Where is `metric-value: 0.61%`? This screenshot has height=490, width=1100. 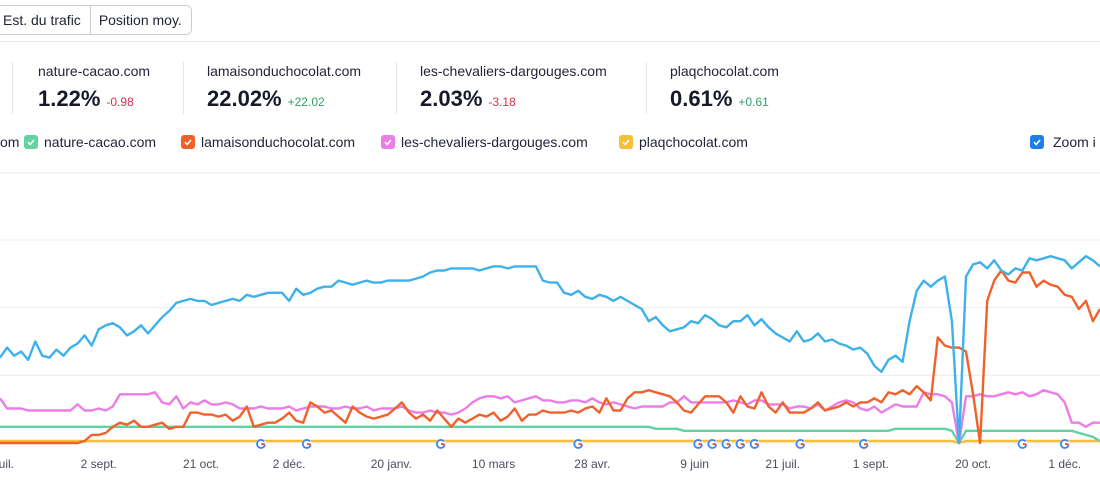
metric-value: 0.61% is located at coordinates (701, 98).